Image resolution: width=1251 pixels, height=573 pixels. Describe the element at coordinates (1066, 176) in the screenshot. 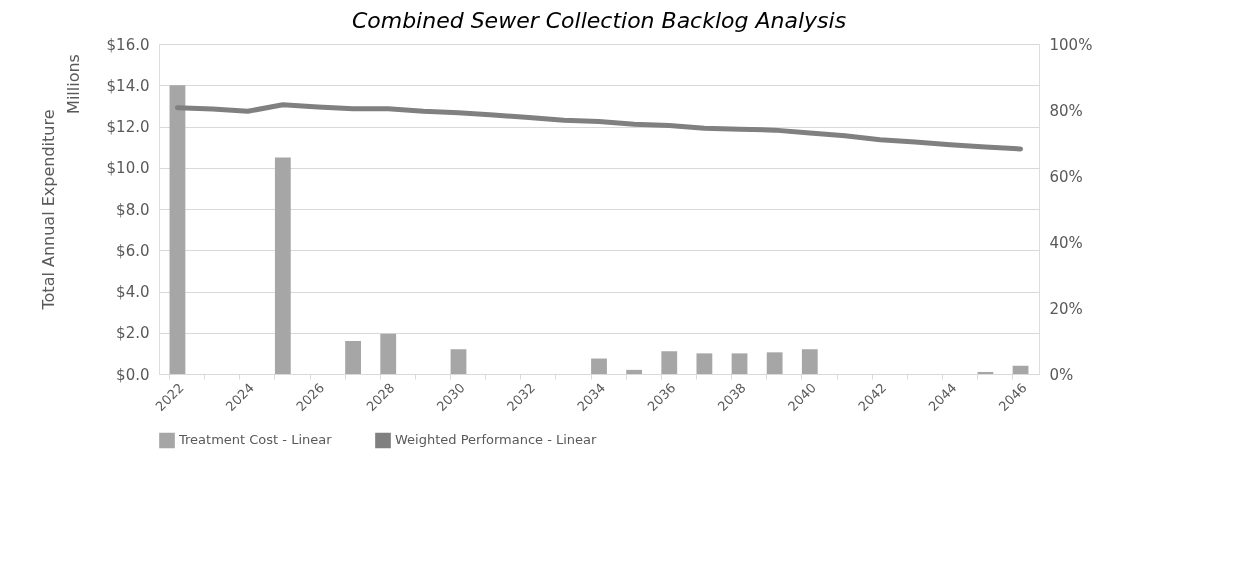

I see `y2-tick-label: 60%` at that location.